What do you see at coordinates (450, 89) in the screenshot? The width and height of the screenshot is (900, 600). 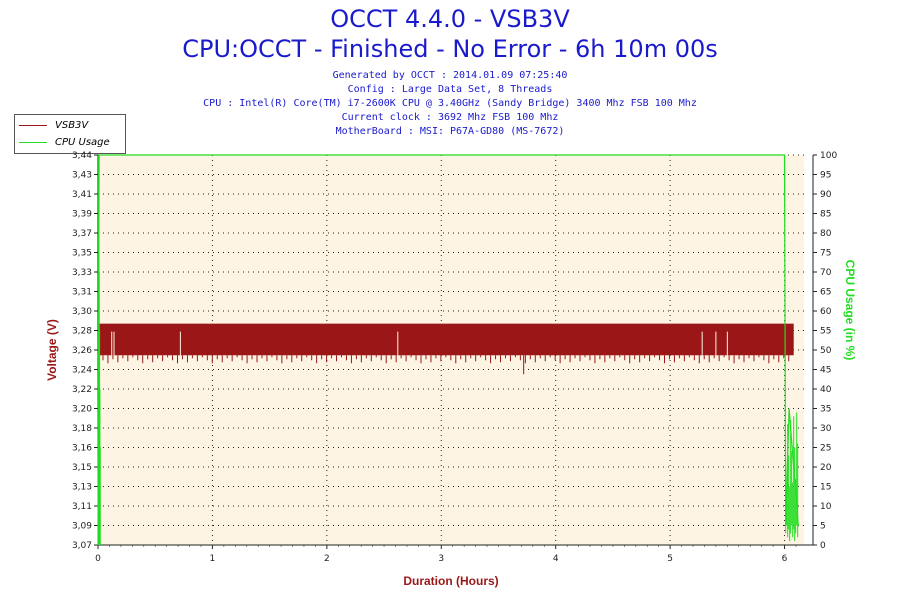 I see `info-config: Config : Large Data Set, 8 Threads` at bounding box center [450, 89].